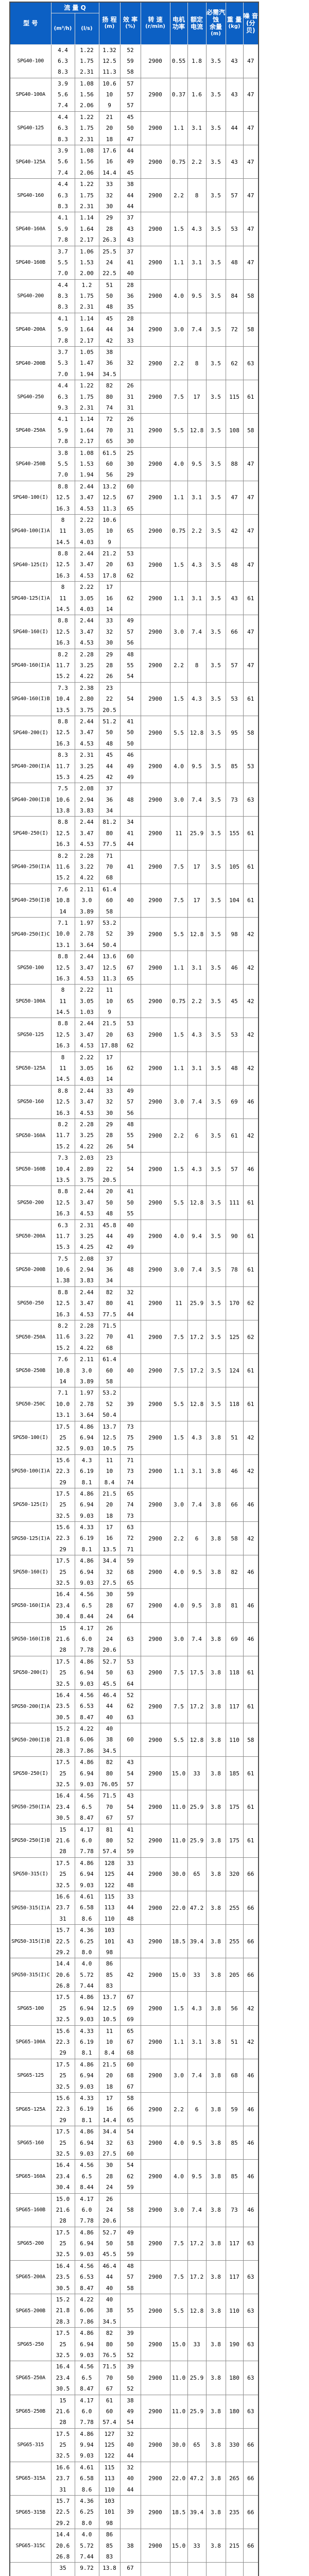 The width and height of the screenshot is (309, 2576). Describe the element at coordinates (109, 285) in the screenshot. I see `head-value: 51` at that location.